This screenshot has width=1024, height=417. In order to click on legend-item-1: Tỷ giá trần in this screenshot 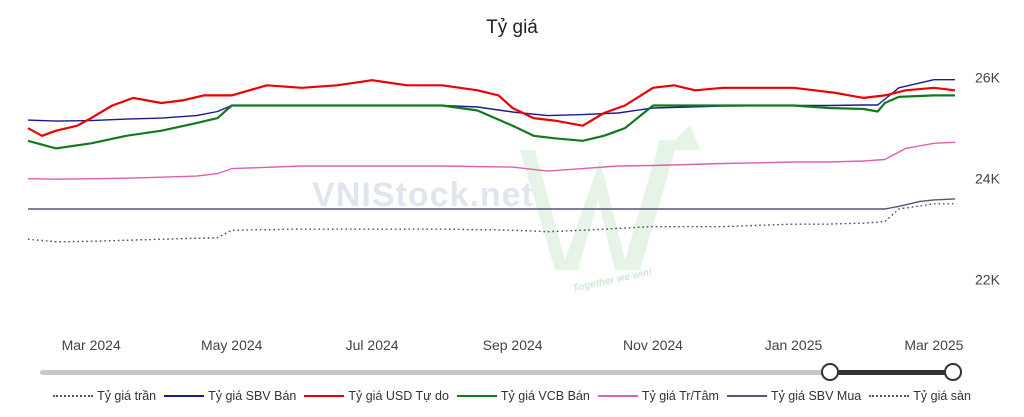, I will do `click(104, 396)`.